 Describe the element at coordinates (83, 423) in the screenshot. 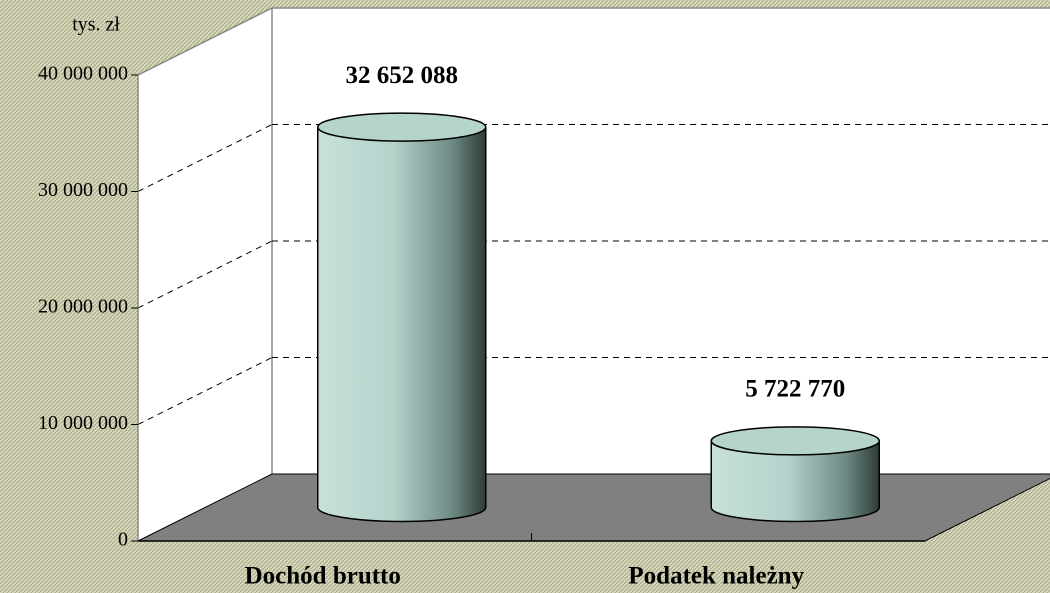

I see `y-tick-label: 10 000 000` at that location.